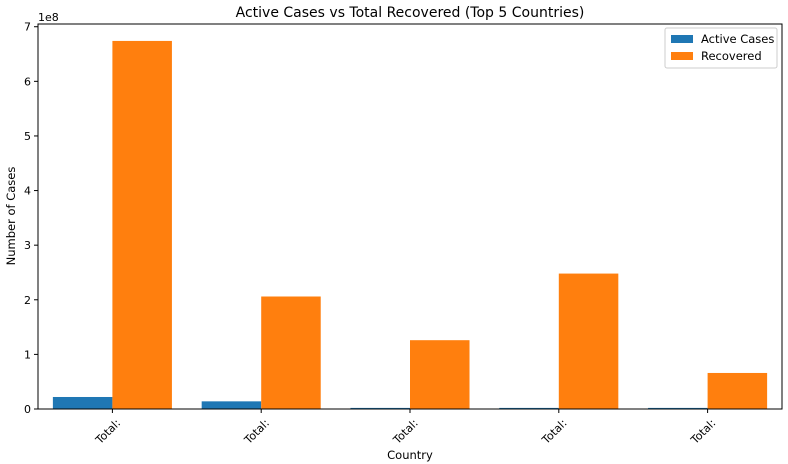 The width and height of the screenshot is (788, 464). I want to click on y-tick-label: 1, so click(27, 354).